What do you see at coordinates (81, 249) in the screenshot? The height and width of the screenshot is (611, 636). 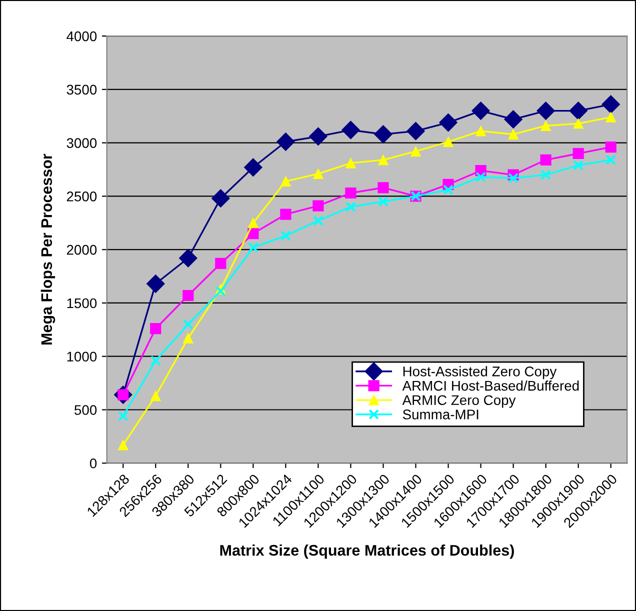 I see `y-tick-label: 2000` at bounding box center [81, 249].